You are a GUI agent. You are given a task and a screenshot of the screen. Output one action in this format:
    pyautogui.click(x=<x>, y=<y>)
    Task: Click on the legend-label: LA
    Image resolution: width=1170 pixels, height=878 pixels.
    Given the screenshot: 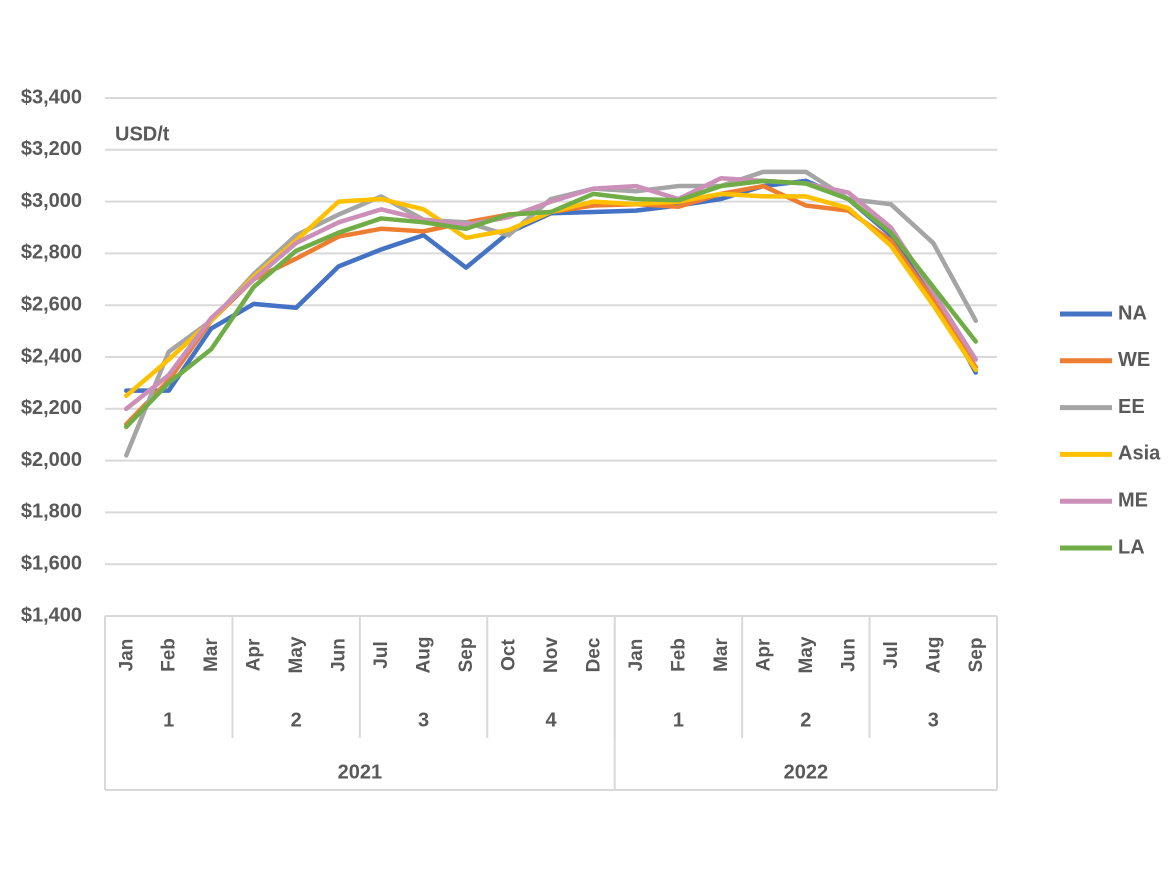 What is the action you would take?
    pyautogui.click(x=1131, y=547)
    